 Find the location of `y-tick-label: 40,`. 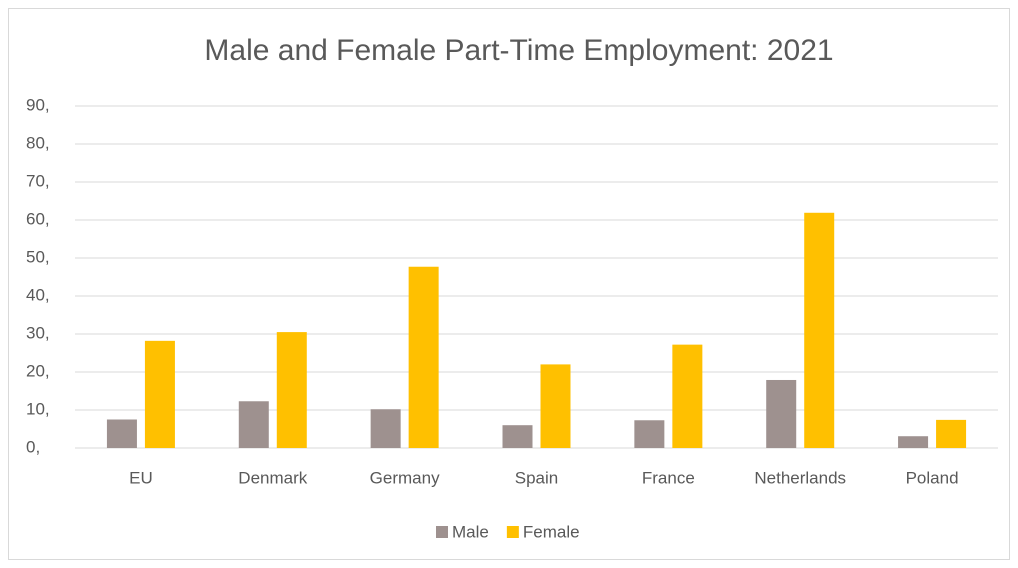

y-tick-label: 40, is located at coordinates (38, 294).